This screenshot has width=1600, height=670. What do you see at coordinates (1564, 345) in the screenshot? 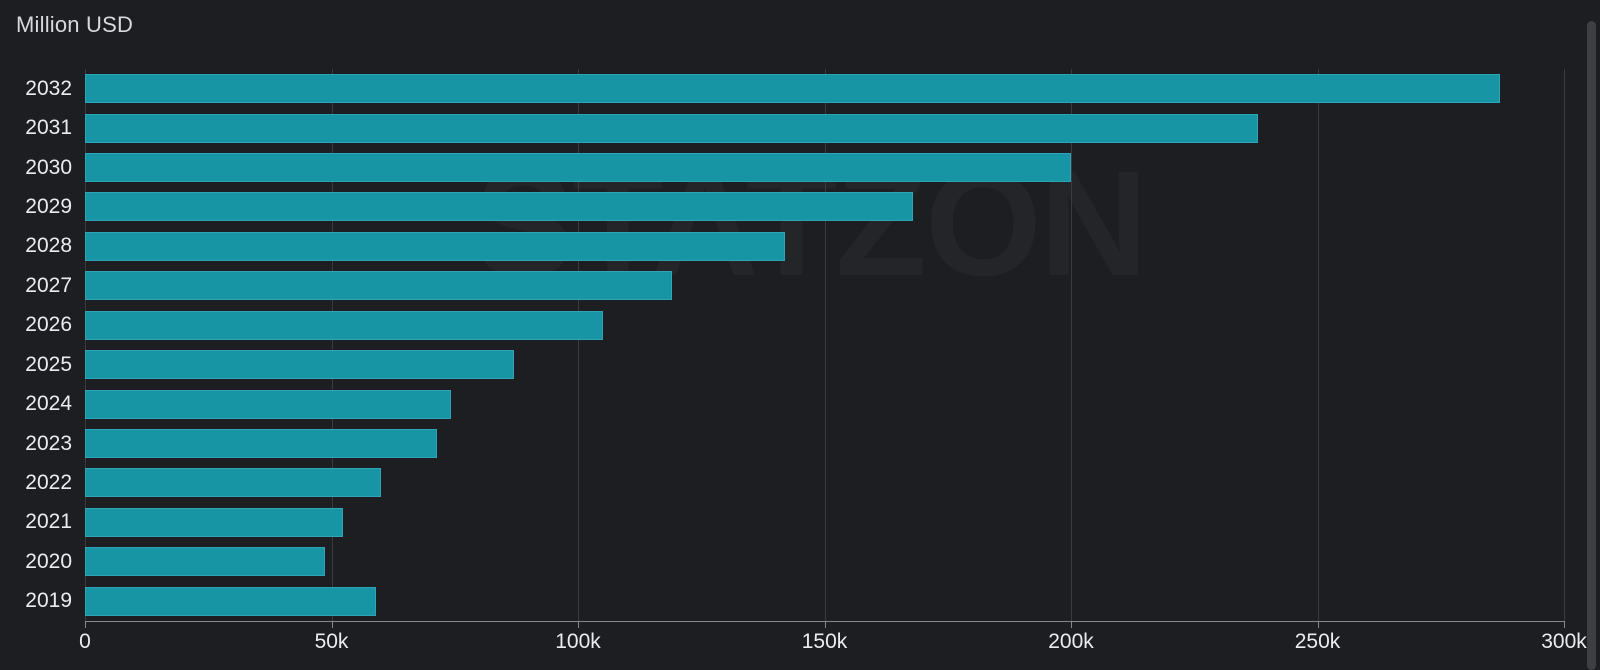
I see `gridline-300k` at bounding box center [1564, 345].